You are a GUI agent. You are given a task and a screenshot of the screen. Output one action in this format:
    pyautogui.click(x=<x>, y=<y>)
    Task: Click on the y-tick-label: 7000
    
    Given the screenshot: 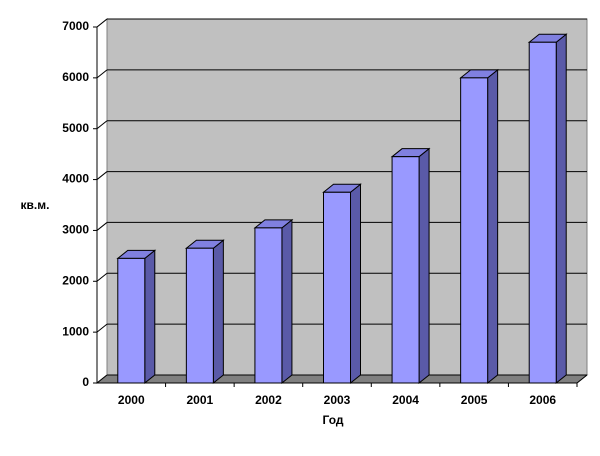 What is the action you would take?
    pyautogui.click(x=75, y=26)
    